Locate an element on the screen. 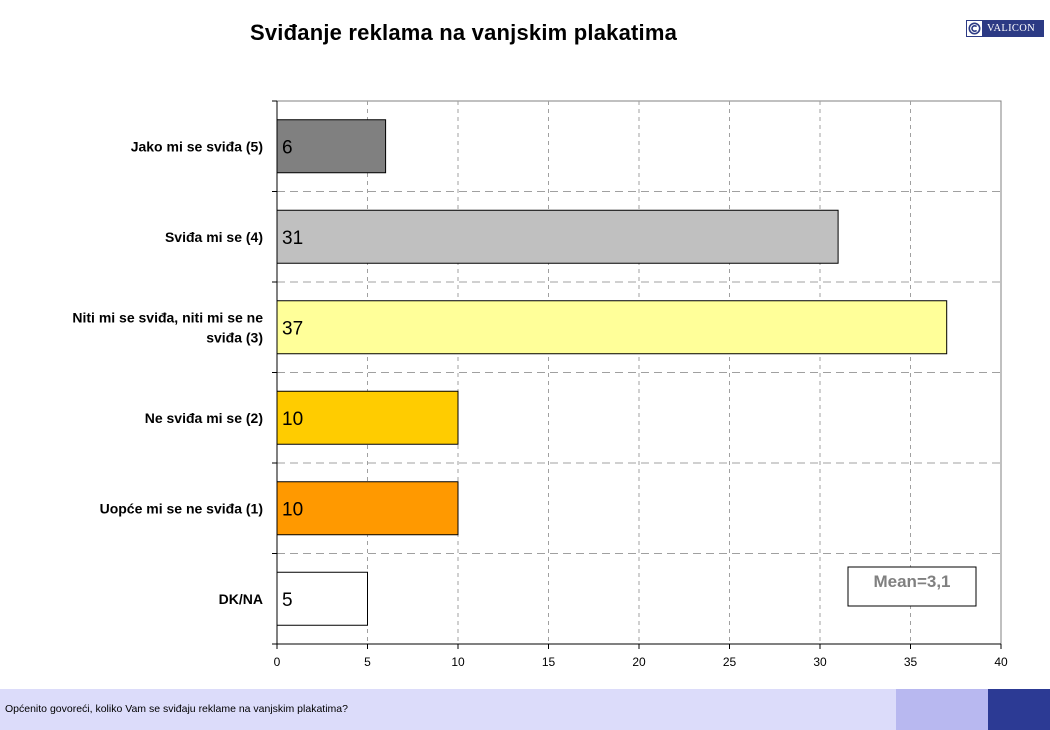  category-label-line: DK/NA is located at coordinates (241, 599).